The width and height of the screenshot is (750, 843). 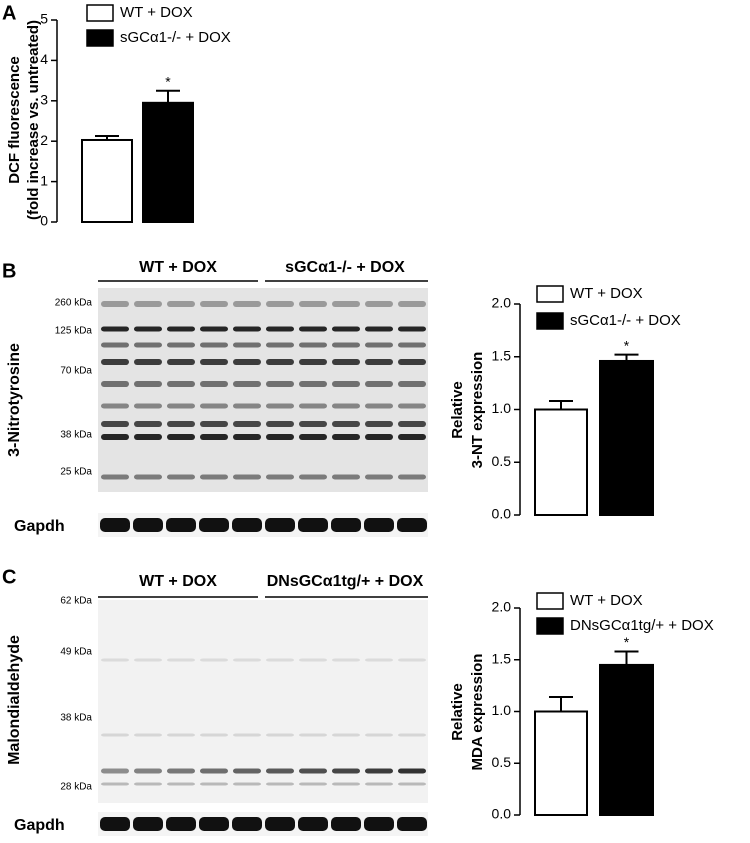 I want to click on y-tick-label: 5, so click(x=44, y=19).